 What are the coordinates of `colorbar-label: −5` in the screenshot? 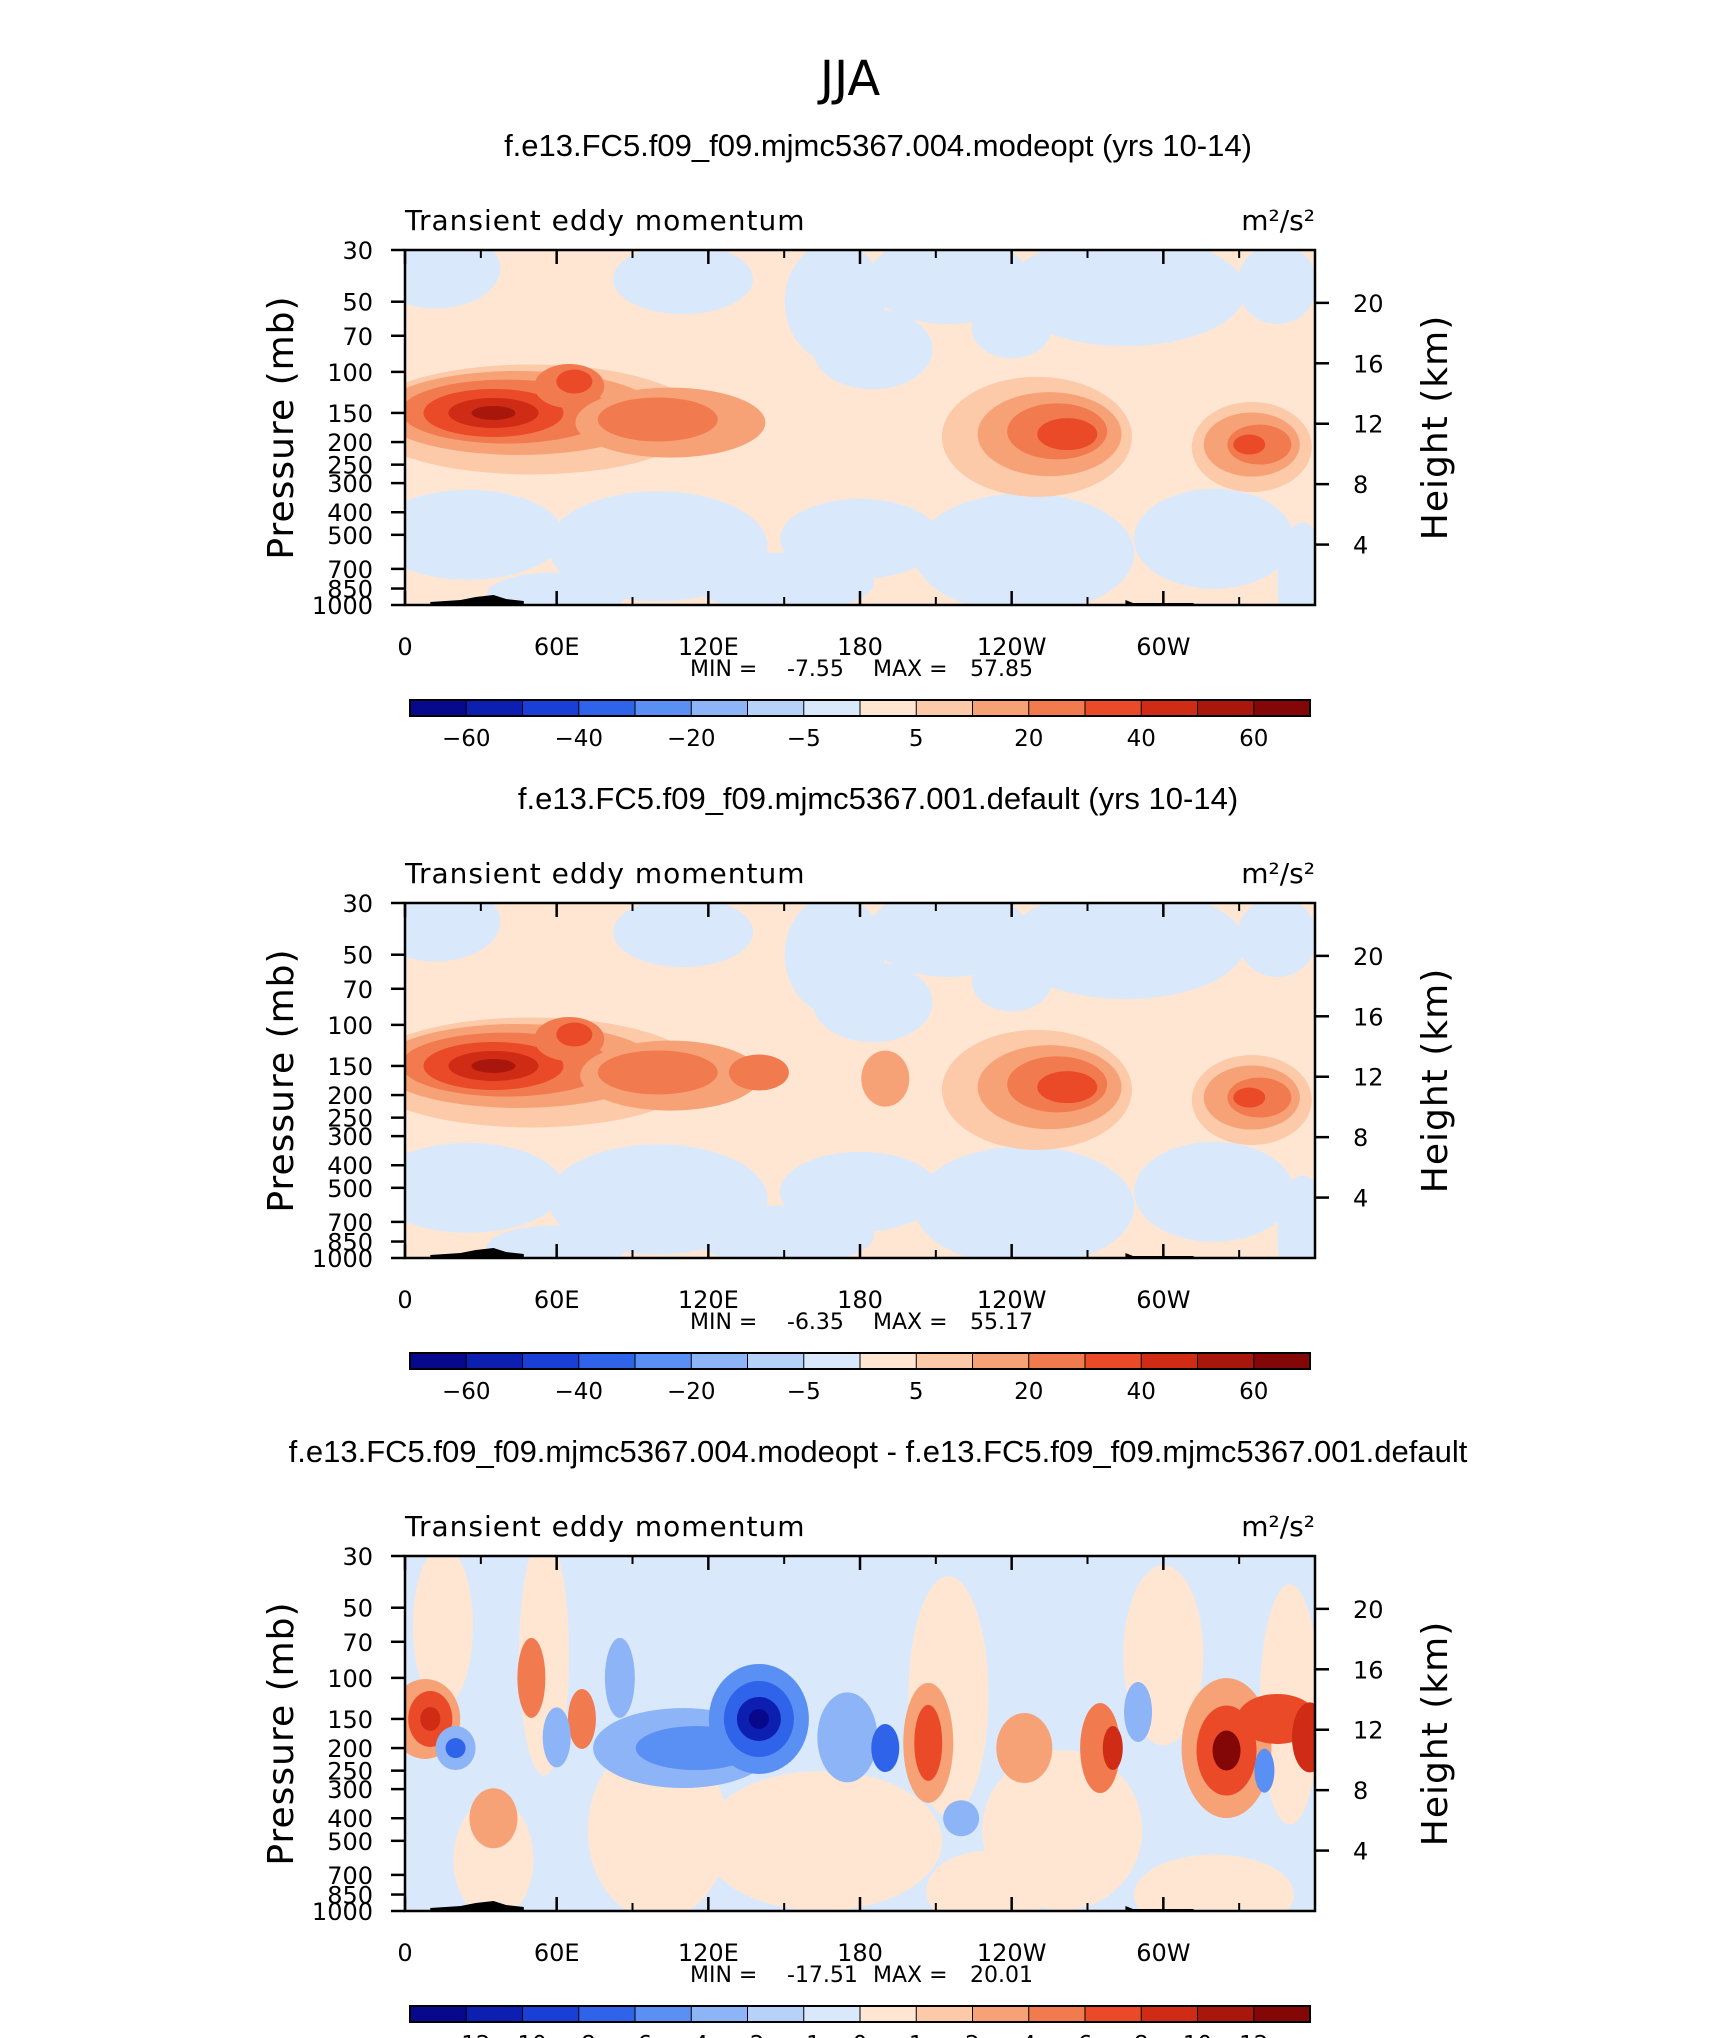 It's located at (804, 739).